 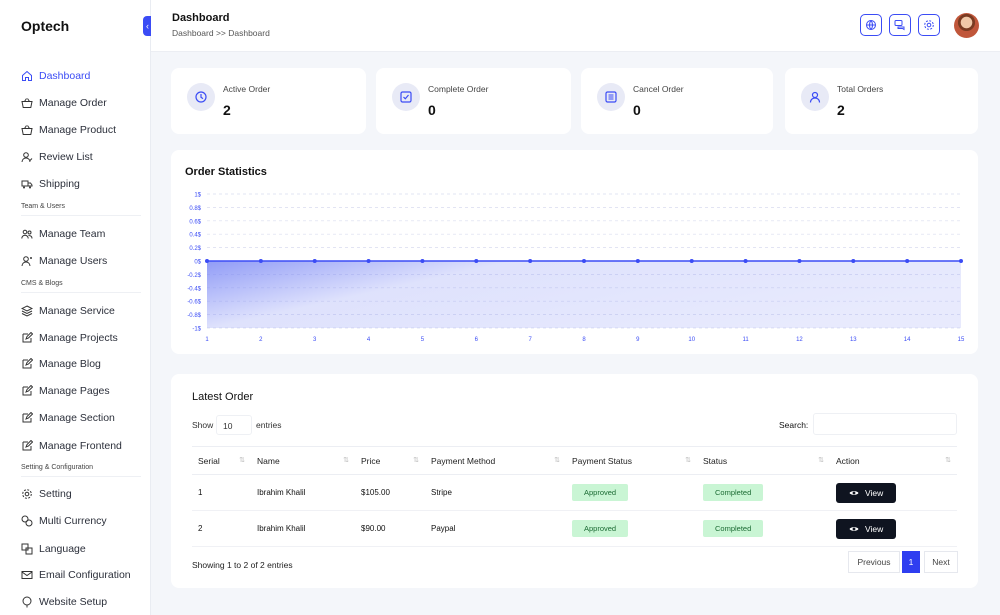 What do you see at coordinates (66, 157) in the screenshot?
I see `sidebar-item-label: Review List` at bounding box center [66, 157].